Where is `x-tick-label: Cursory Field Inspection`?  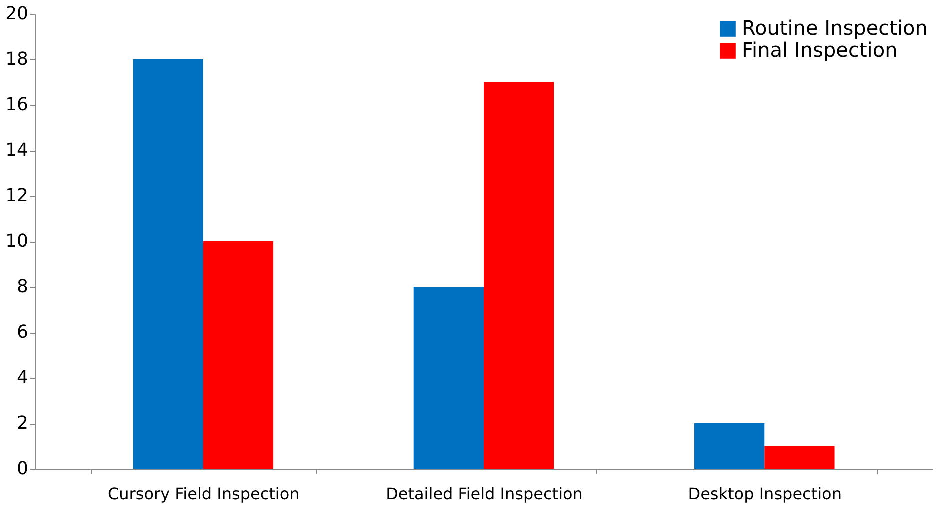
x-tick-label: Cursory Field Inspection is located at coordinates (204, 494).